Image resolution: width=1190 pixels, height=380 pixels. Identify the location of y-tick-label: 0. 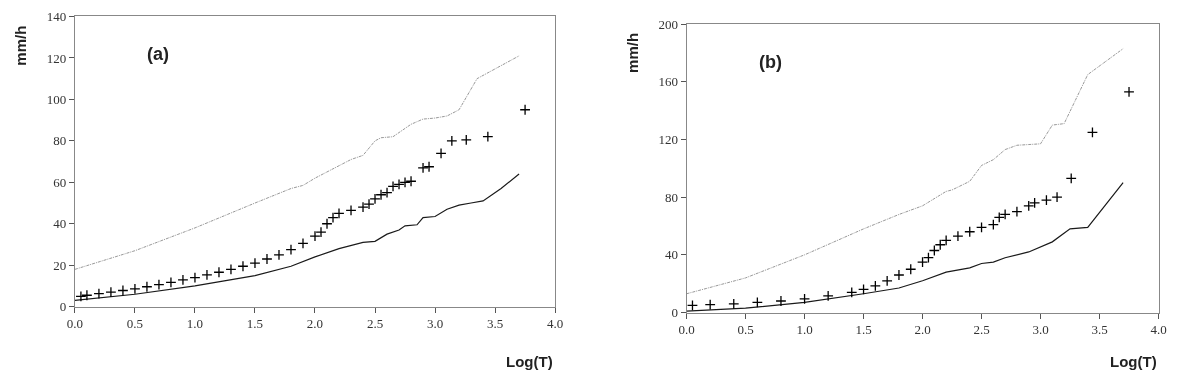
(674, 313).